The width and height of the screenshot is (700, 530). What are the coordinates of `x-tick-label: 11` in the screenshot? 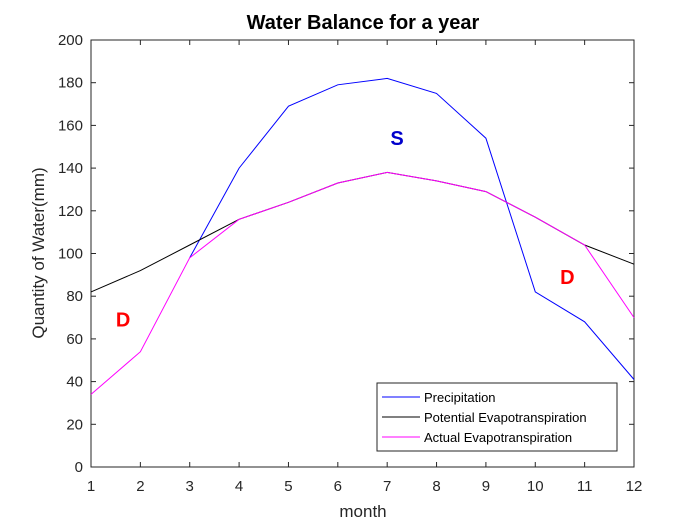 It's located at (585, 486).